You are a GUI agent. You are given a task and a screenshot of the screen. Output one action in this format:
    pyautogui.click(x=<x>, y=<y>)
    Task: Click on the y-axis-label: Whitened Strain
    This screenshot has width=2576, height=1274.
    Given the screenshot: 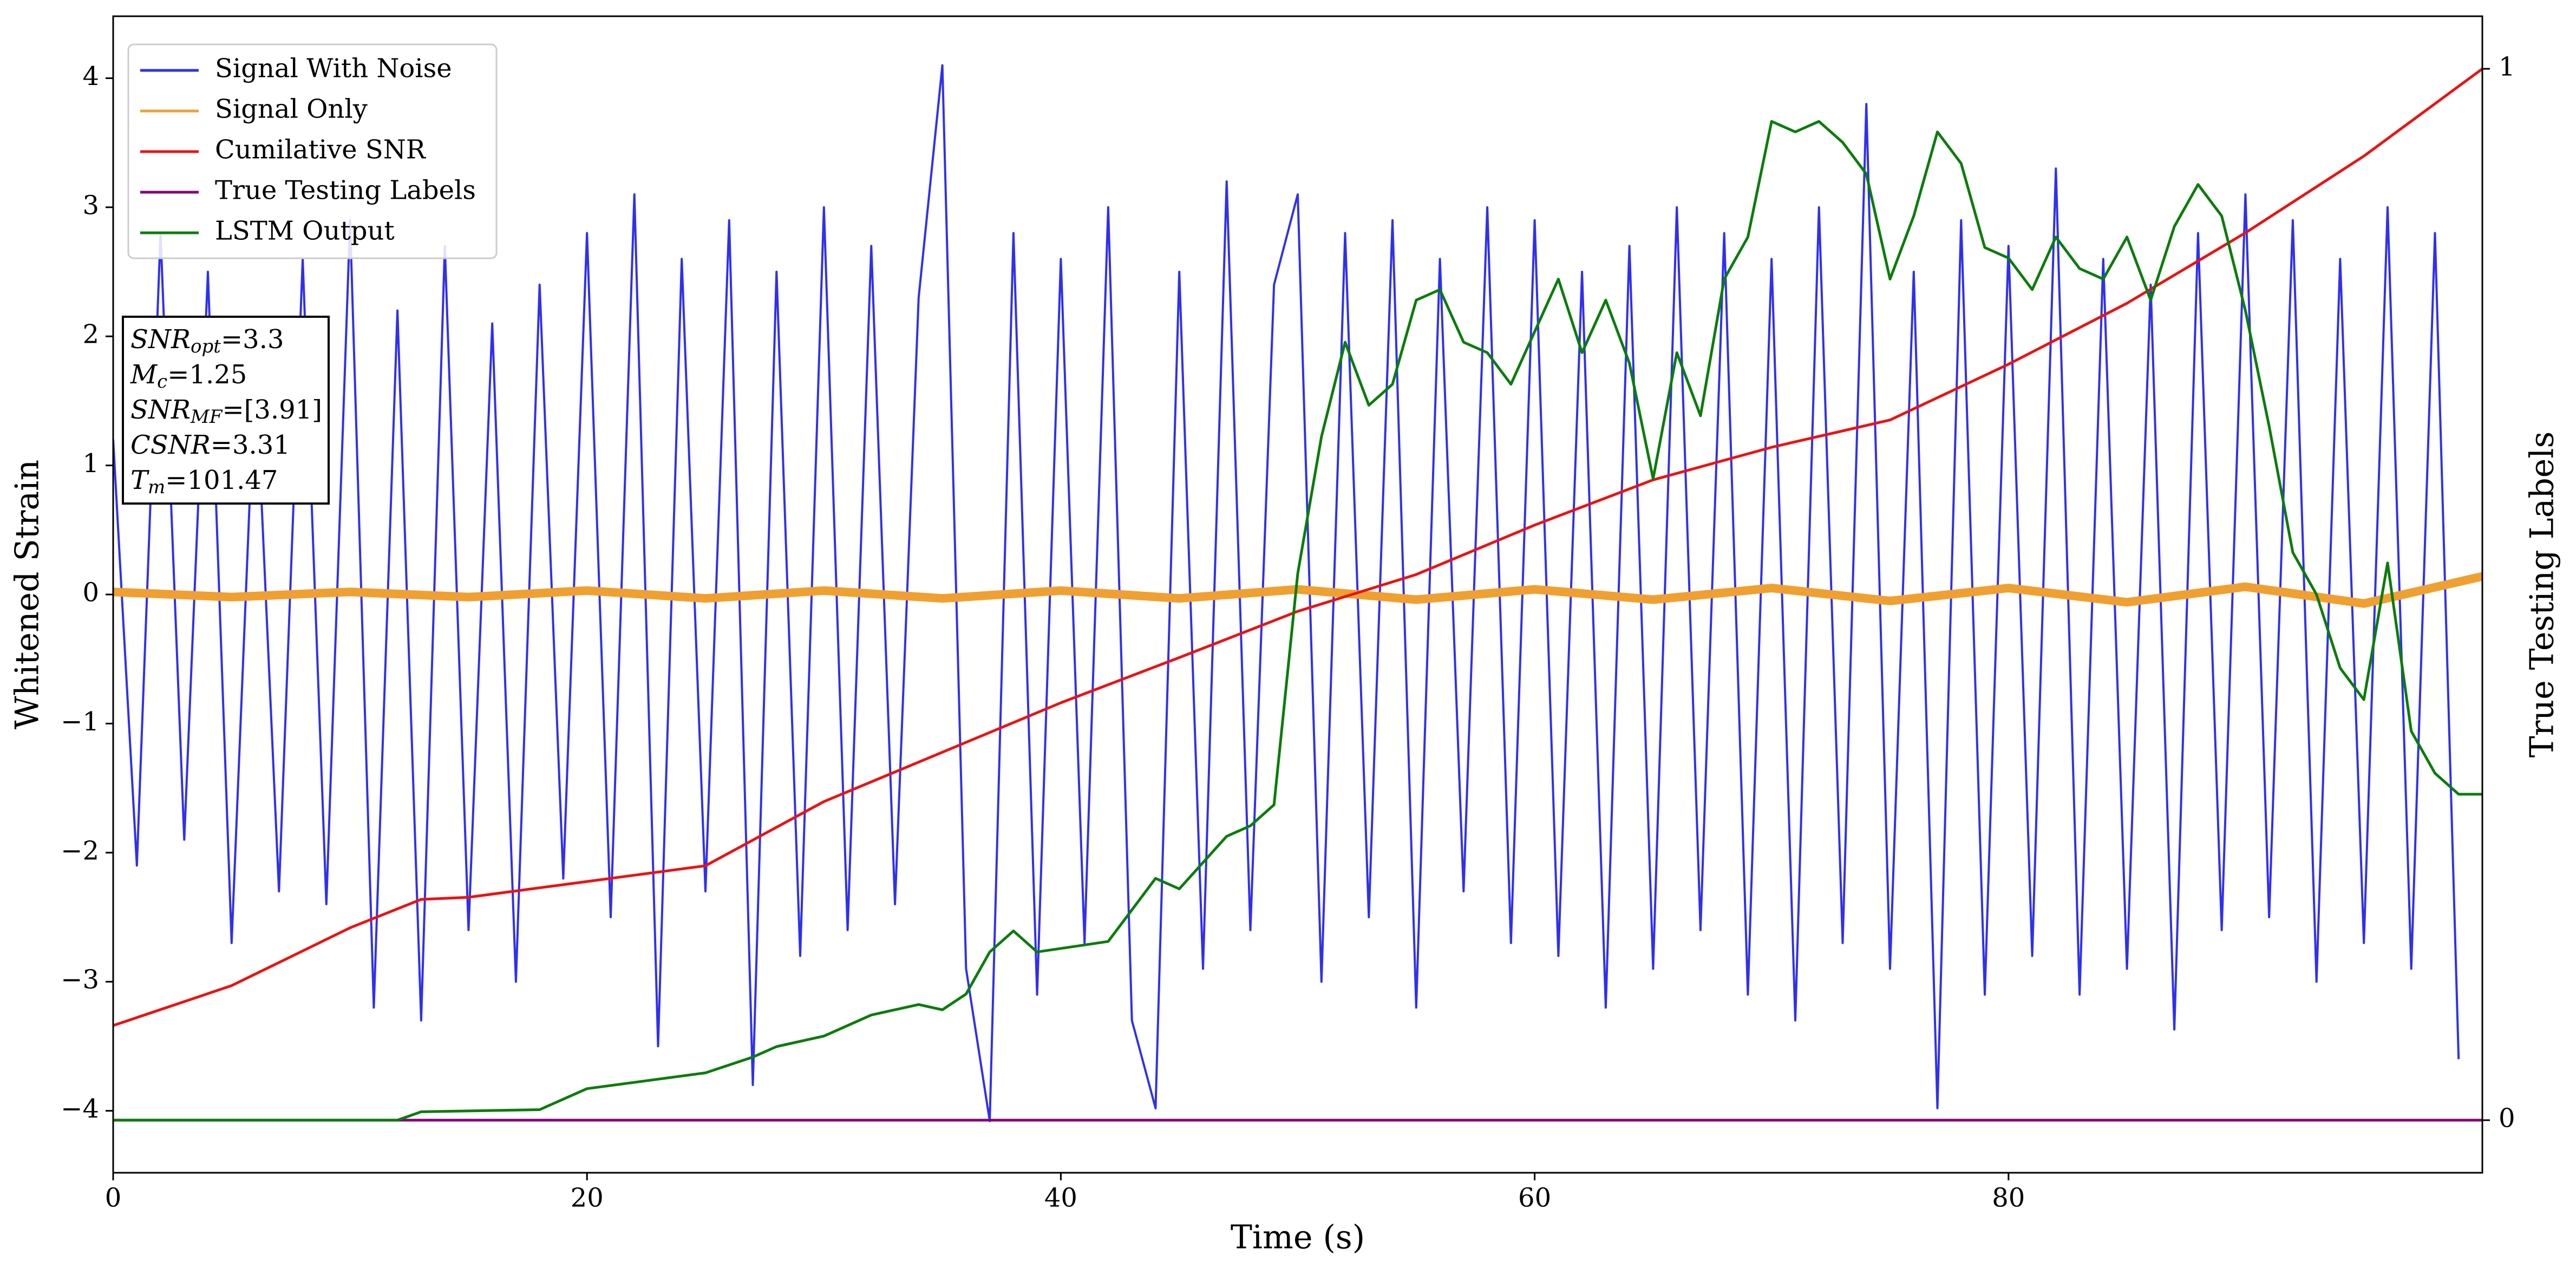 What is the action you would take?
    pyautogui.click(x=28, y=594)
    